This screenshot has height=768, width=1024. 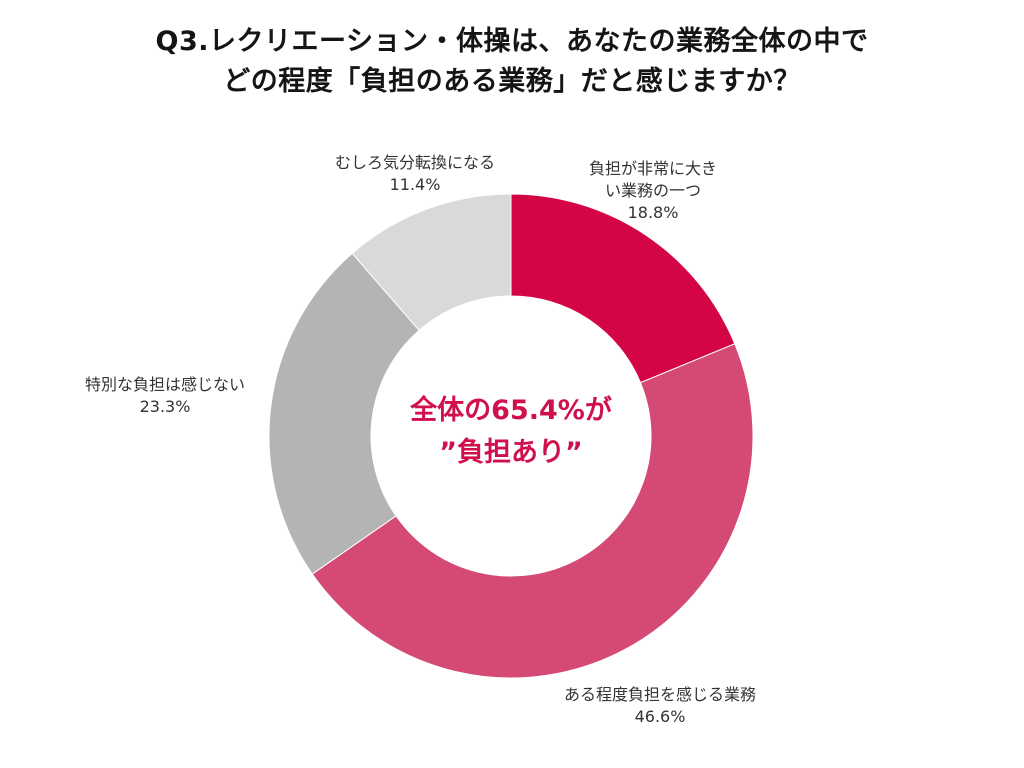 What do you see at coordinates (511, 410) in the screenshot?
I see `center-annotation-line1: 全体の65.4%が` at bounding box center [511, 410].